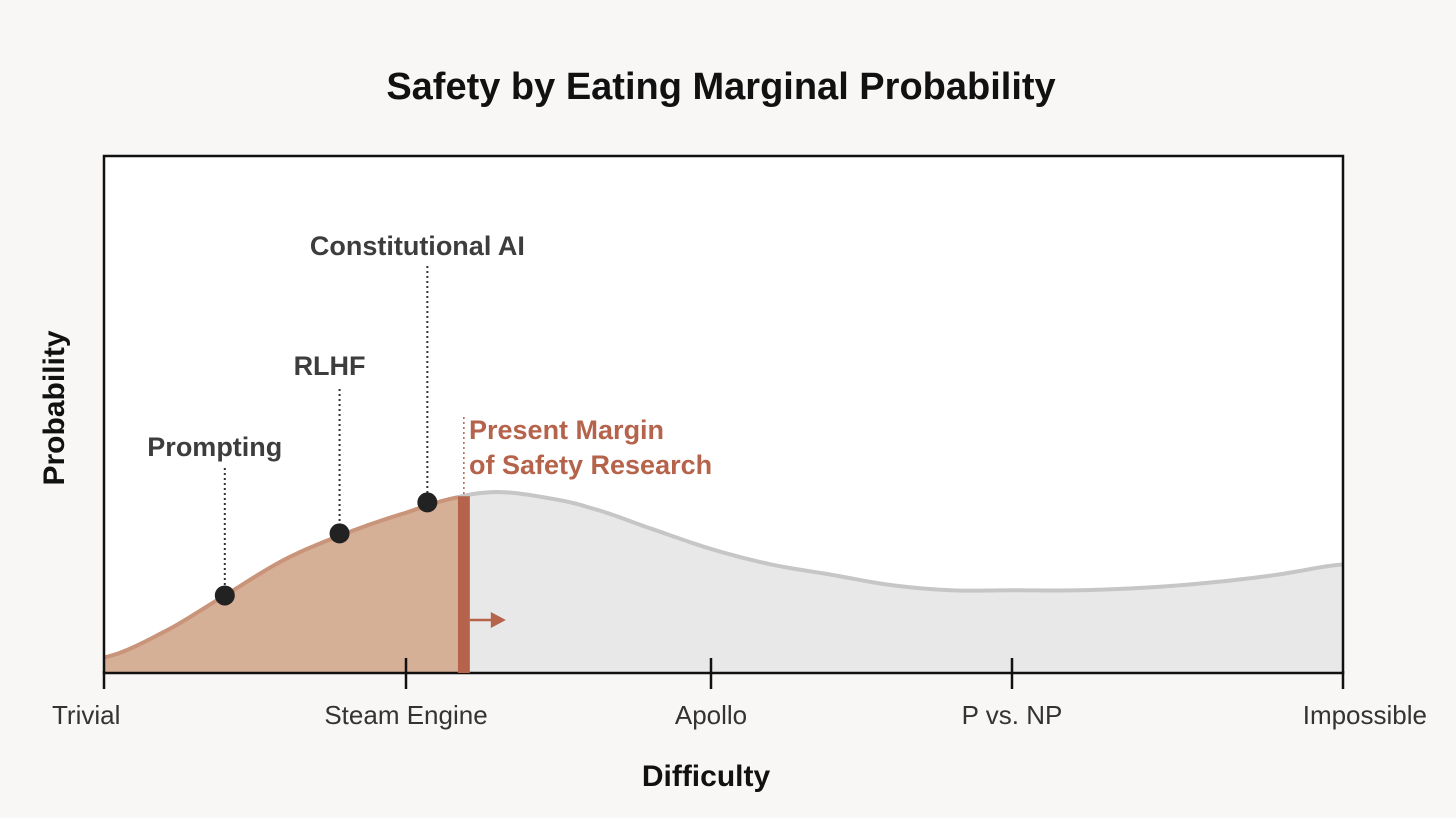 This screenshot has width=1456, height=818. Describe the element at coordinates (214, 447) in the screenshot. I see `annotation-label: Prompting` at that location.